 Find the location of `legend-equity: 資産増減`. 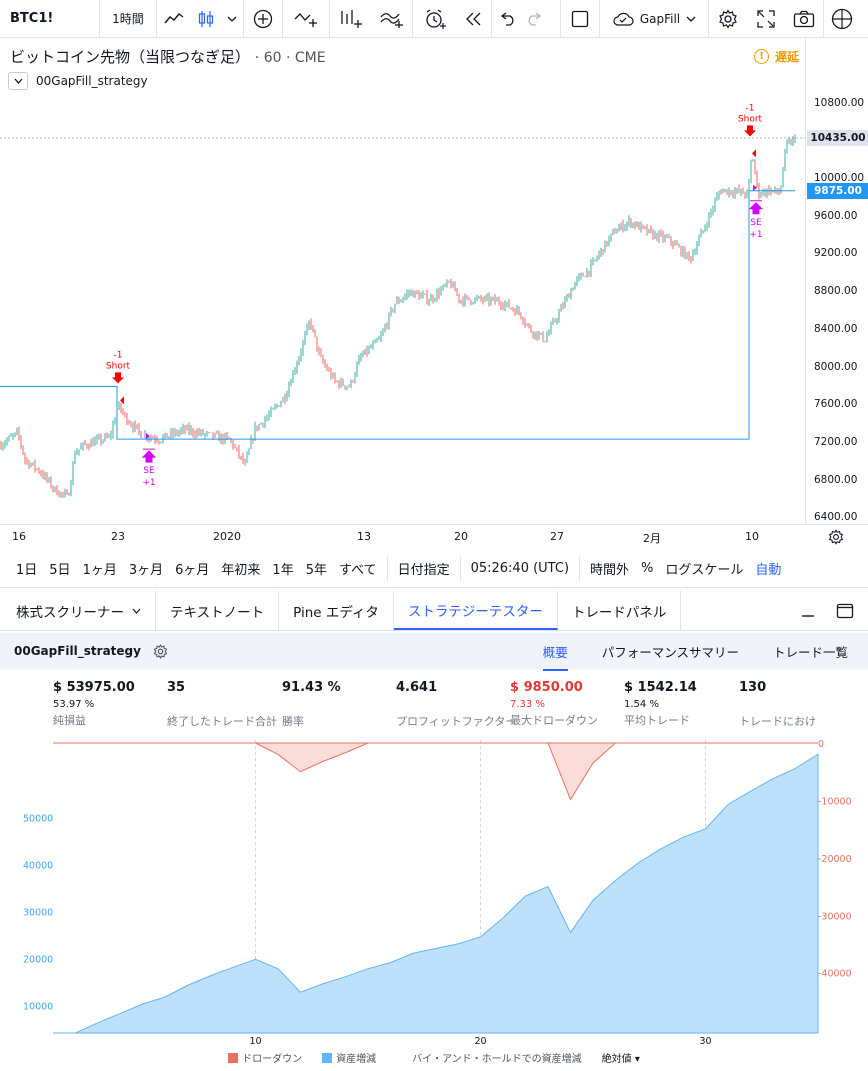

legend-equity: 資産増減 is located at coordinates (349, 1057).